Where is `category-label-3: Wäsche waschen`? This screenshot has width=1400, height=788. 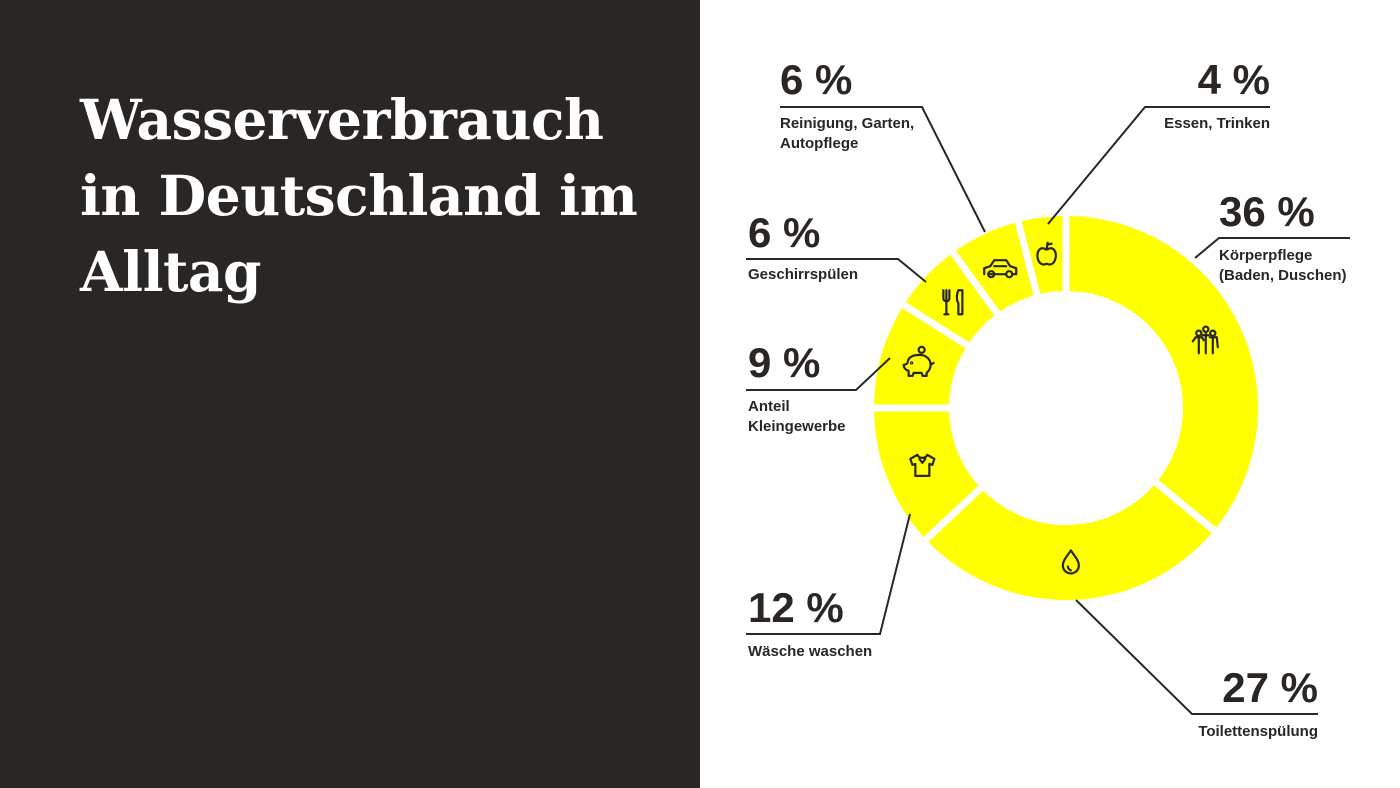 category-label-3: Wäsche waschen is located at coordinates (810, 651).